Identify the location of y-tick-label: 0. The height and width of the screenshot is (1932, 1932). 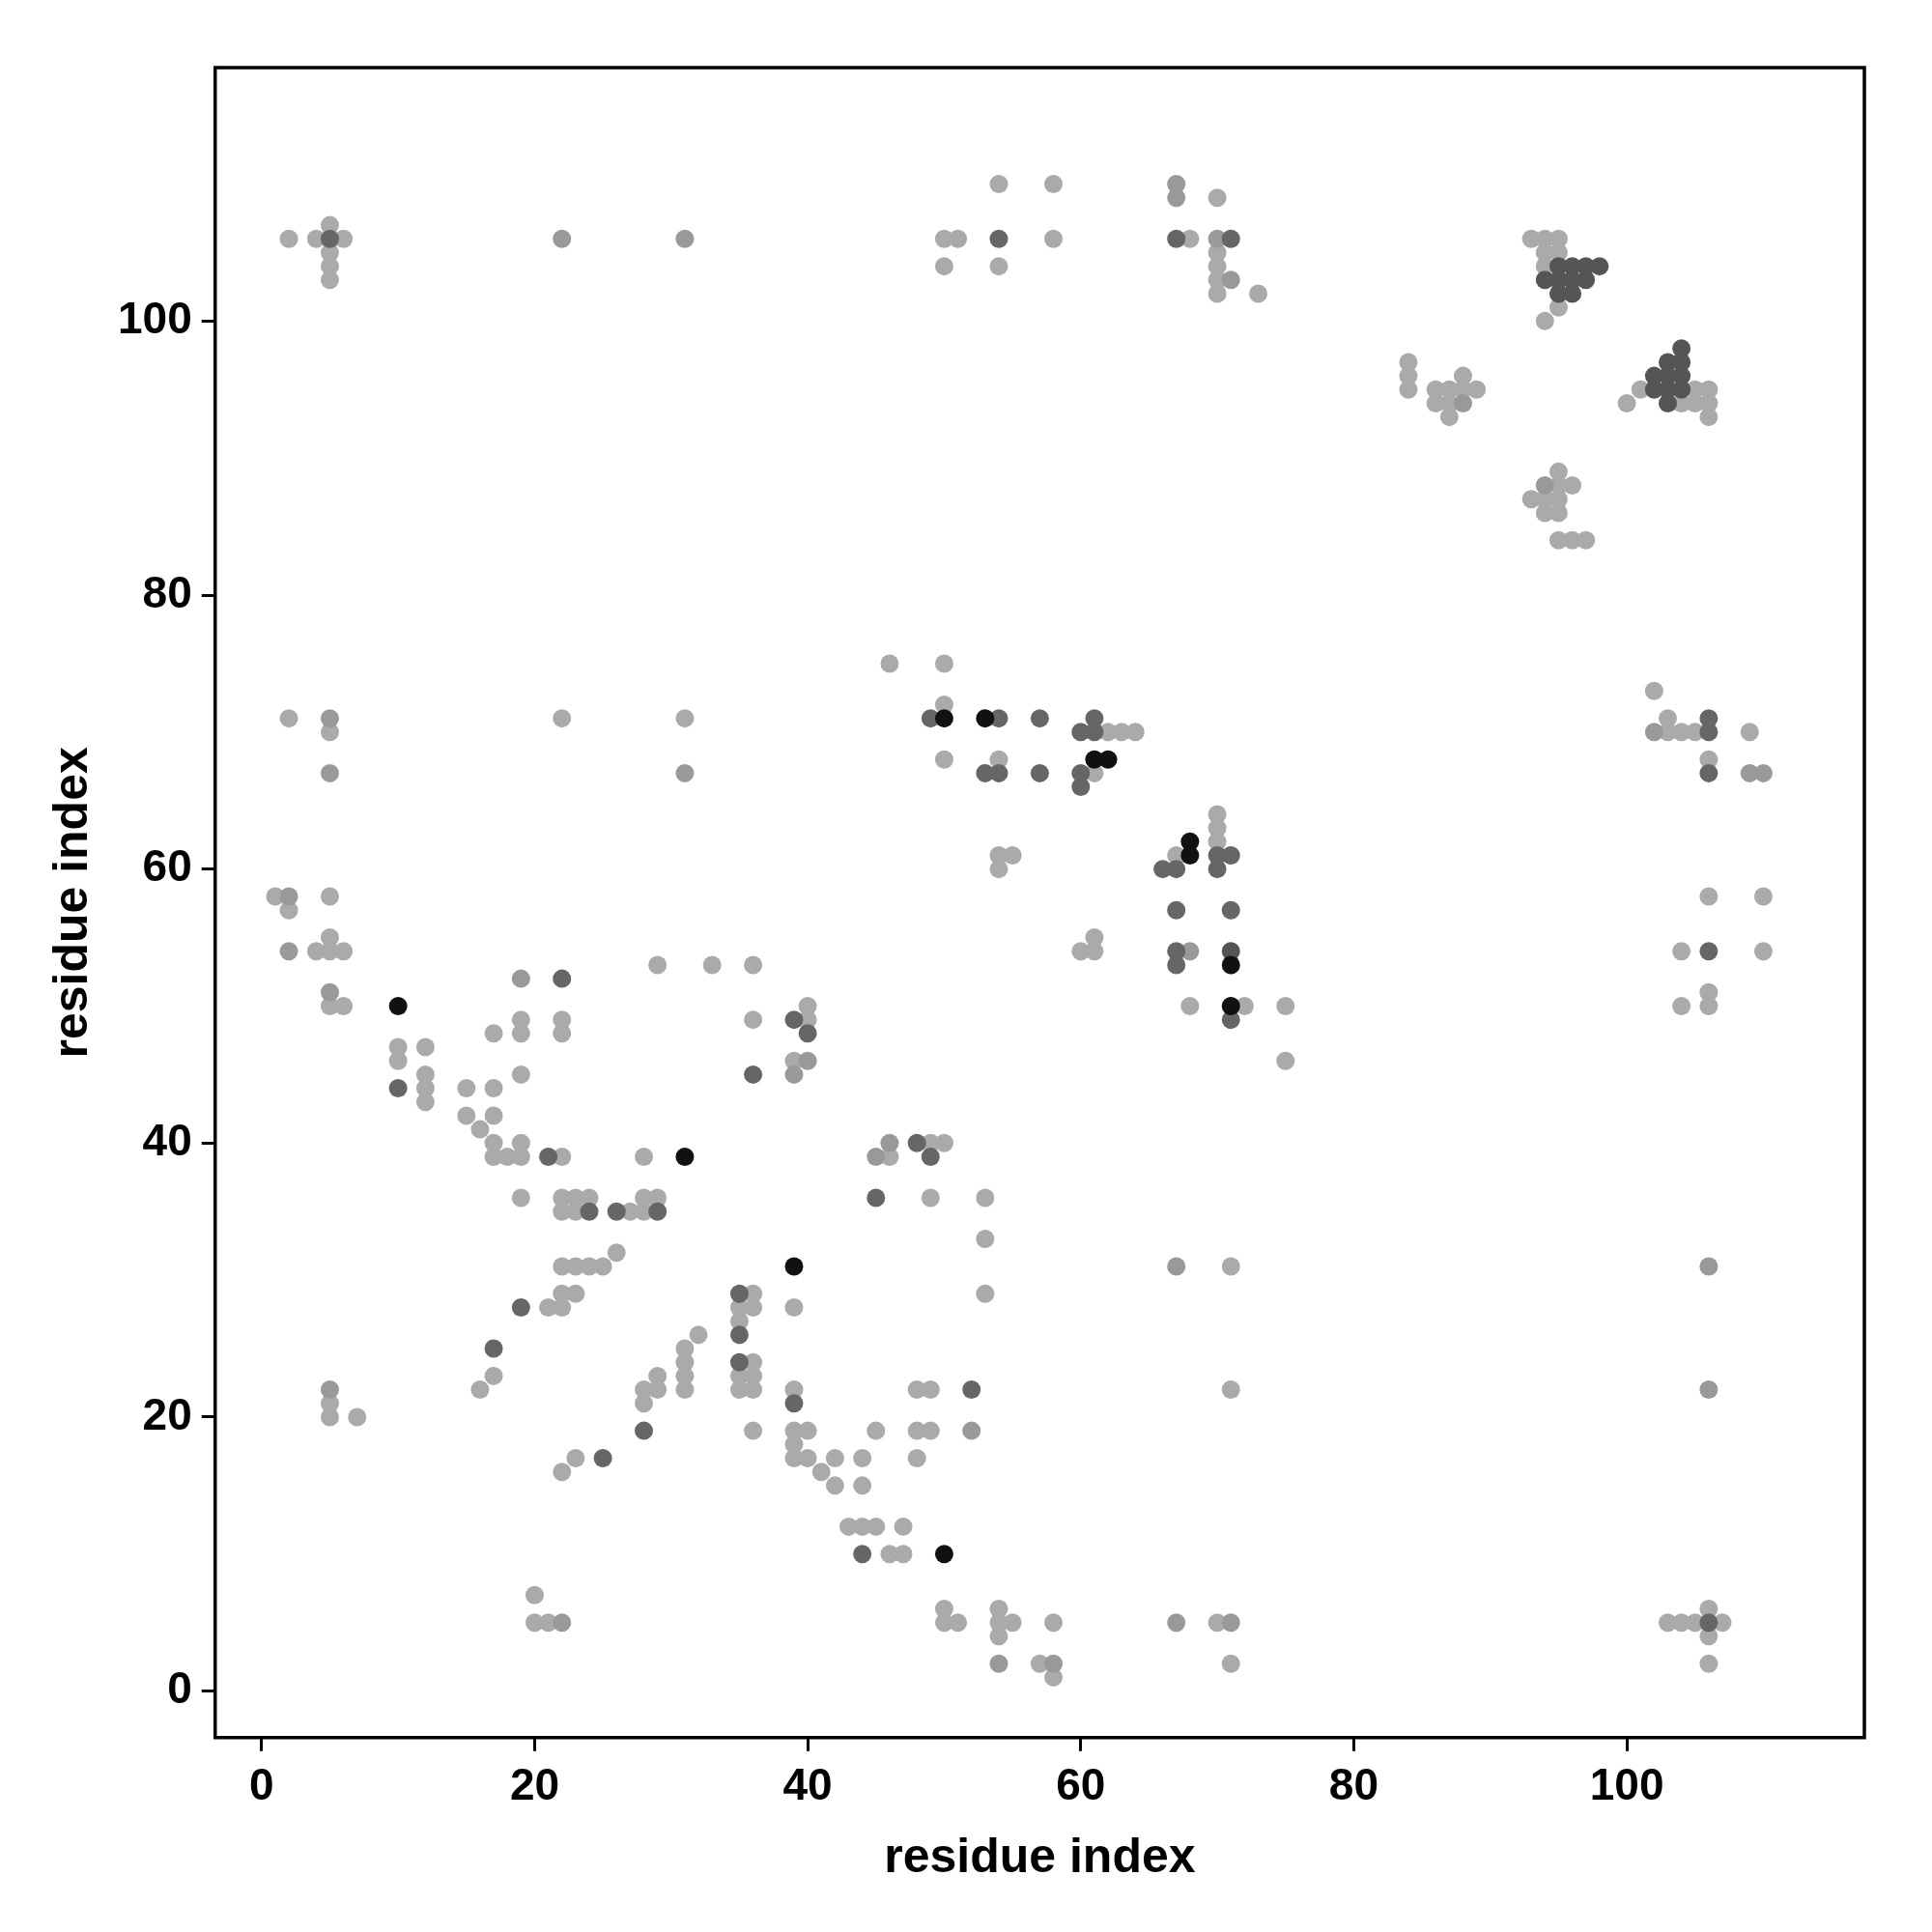
(179, 1688).